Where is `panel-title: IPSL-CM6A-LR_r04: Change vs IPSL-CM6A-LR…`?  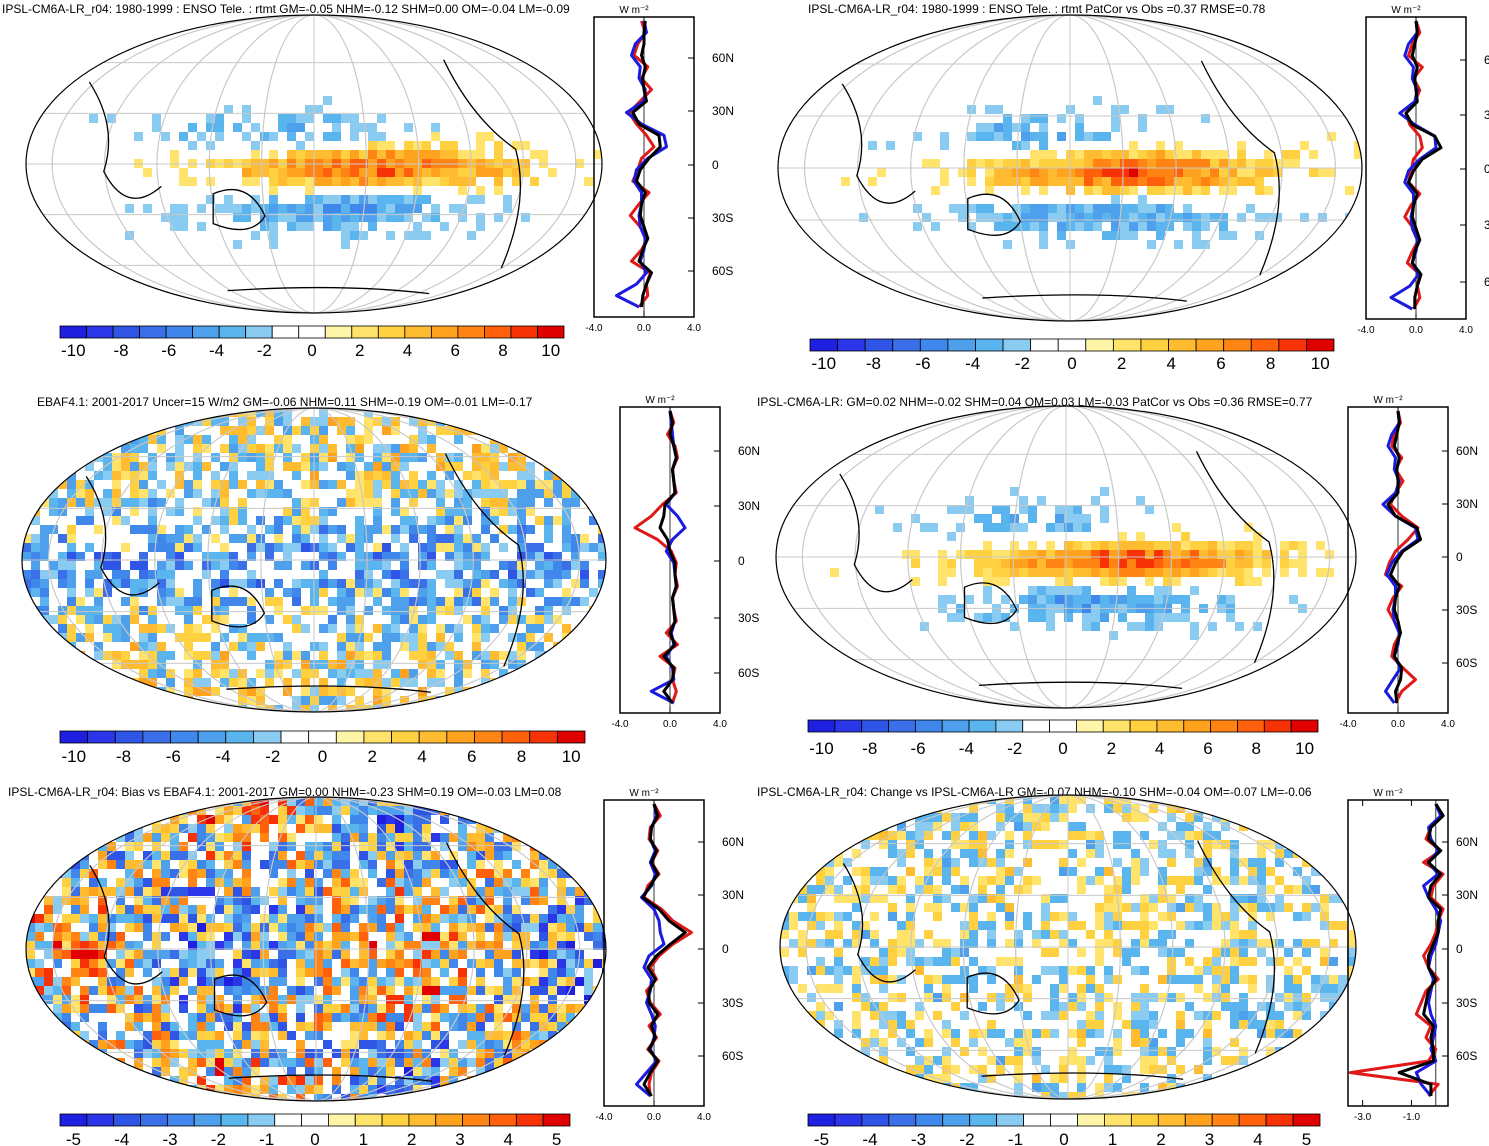
panel-title: IPSL-CM6A-LR_r04: Change vs IPSL-CM6A-LR… is located at coordinates (1034, 792).